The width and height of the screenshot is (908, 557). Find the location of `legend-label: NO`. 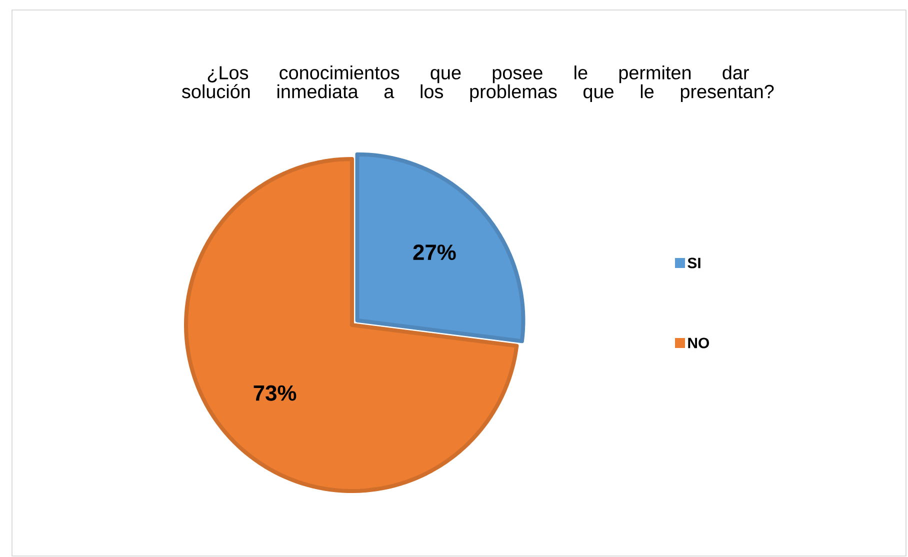

legend-label: NO is located at coordinates (698, 343).